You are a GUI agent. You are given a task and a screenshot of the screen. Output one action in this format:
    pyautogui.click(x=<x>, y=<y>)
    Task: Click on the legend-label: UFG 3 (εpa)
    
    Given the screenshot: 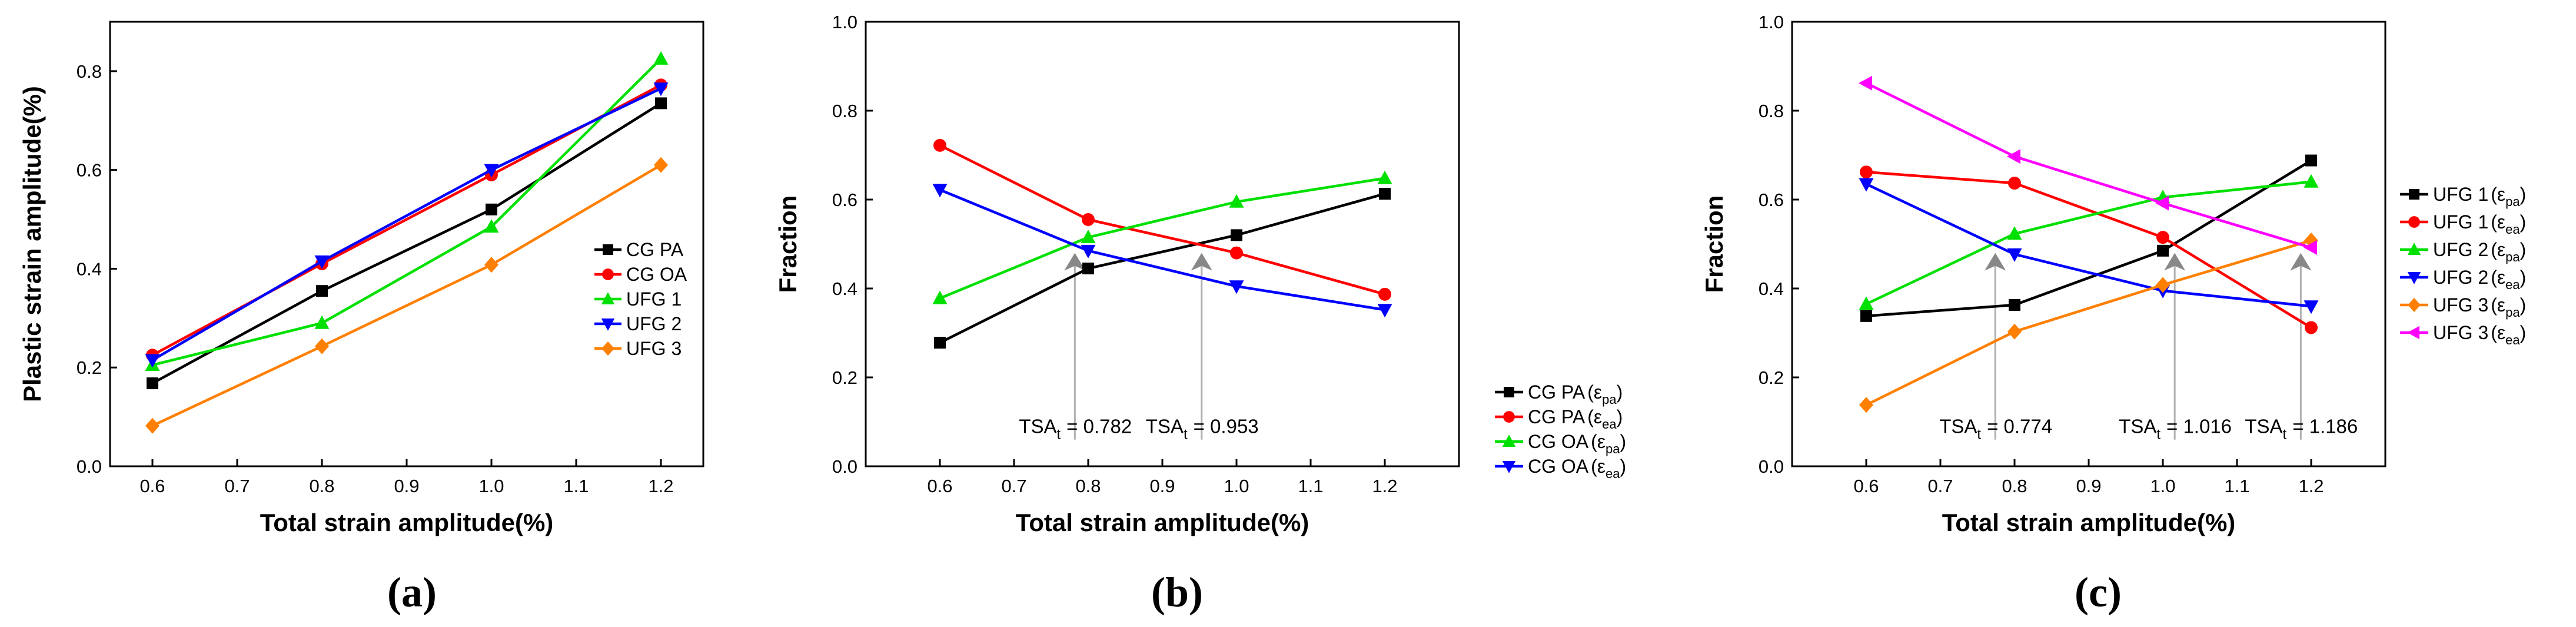 What is the action you would take?
    pyautogui.click(x=2479, y=307)
    